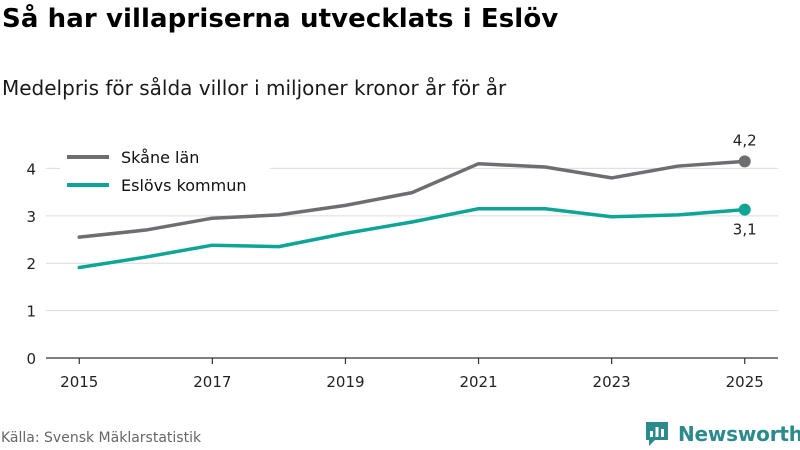  What do you see at coordinates (739, 434) in the screenshot?
I see `brand-name: Newsworthy` at bounding box center [739, 434].